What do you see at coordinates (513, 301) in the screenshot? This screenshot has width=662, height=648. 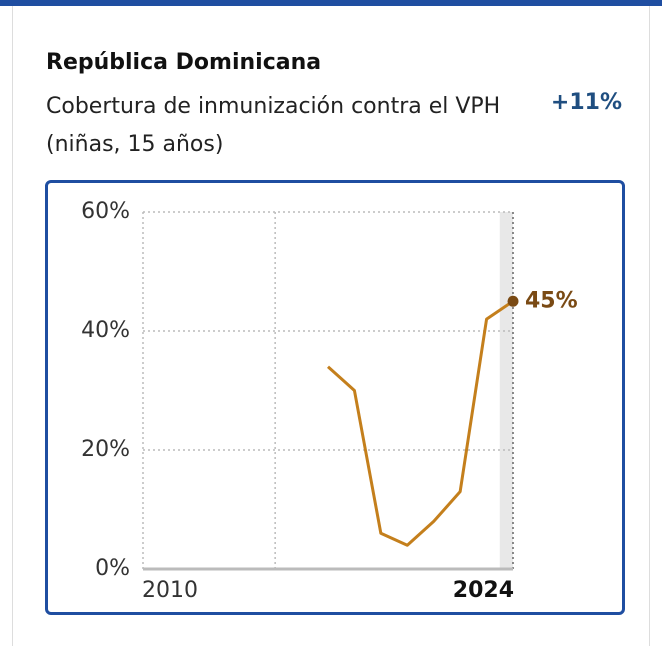 I see `end-point` at bounding box center [513, 301].